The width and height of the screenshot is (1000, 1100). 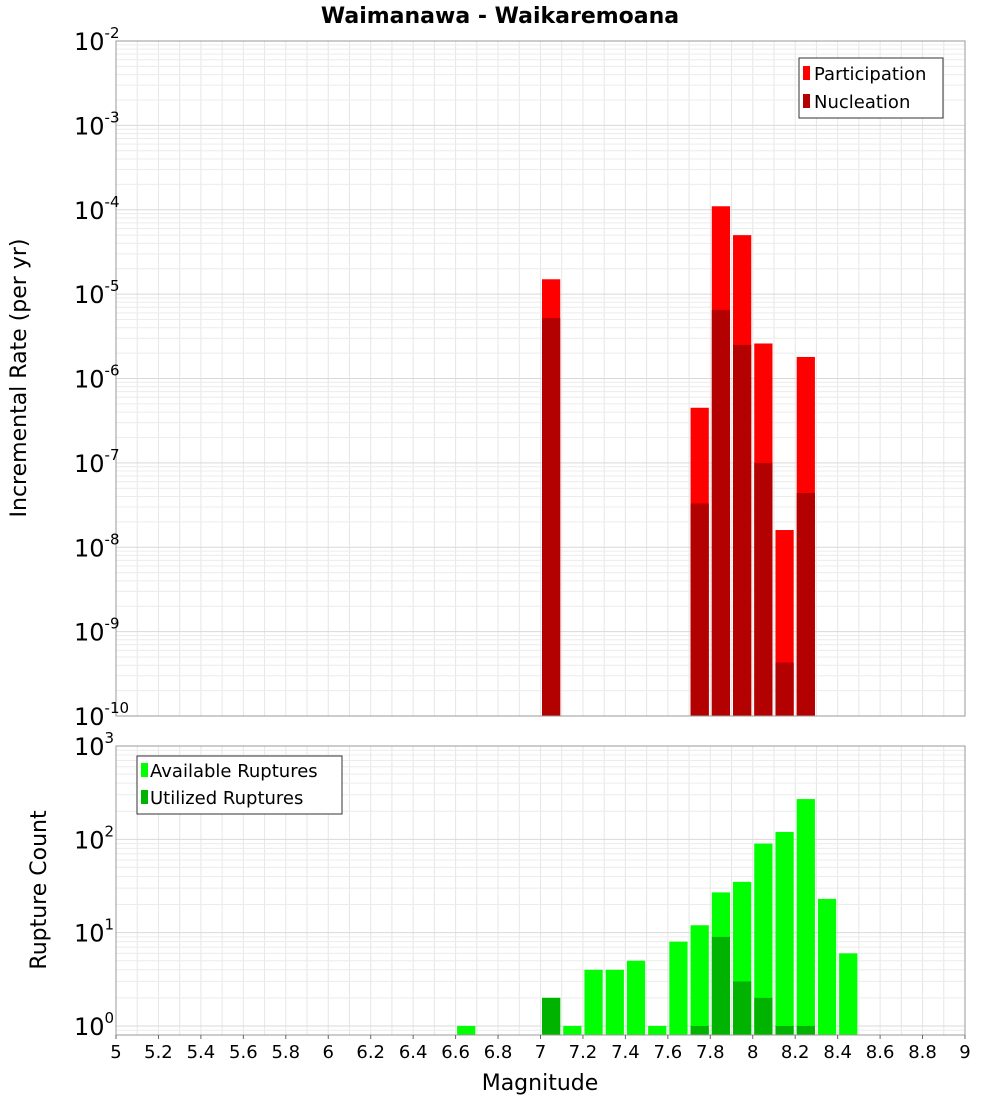 I want to click on top-y-tick-label: 10⁻⁷, so click(x=97, y=462).